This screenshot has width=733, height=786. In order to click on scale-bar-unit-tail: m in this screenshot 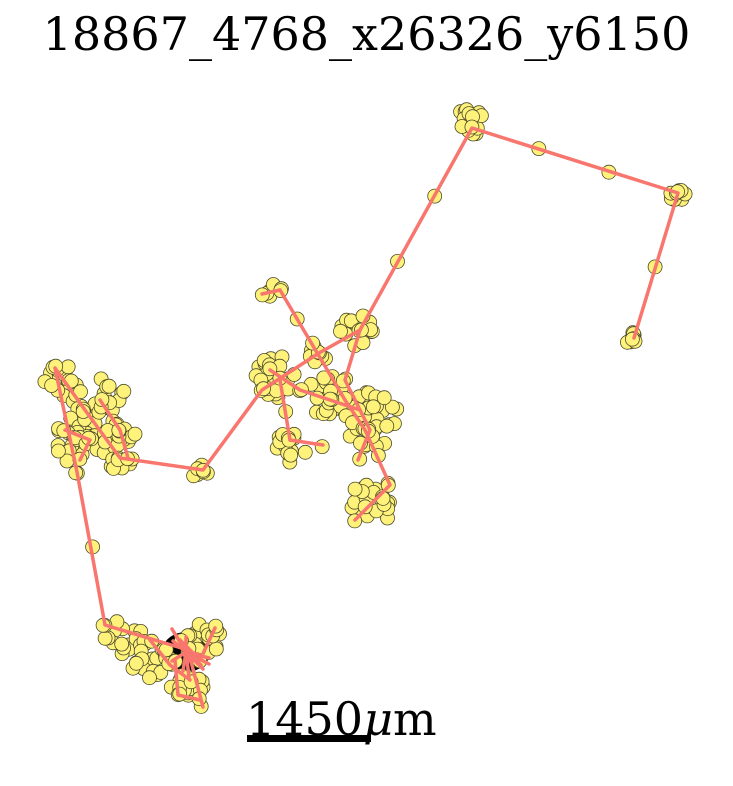, I will do `click(414, 719)`.